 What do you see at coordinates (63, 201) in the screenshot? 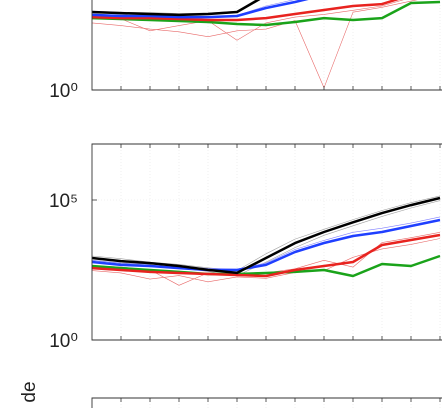
I see `y-tick-label: 10⁵` at bounding box center [63, 201].